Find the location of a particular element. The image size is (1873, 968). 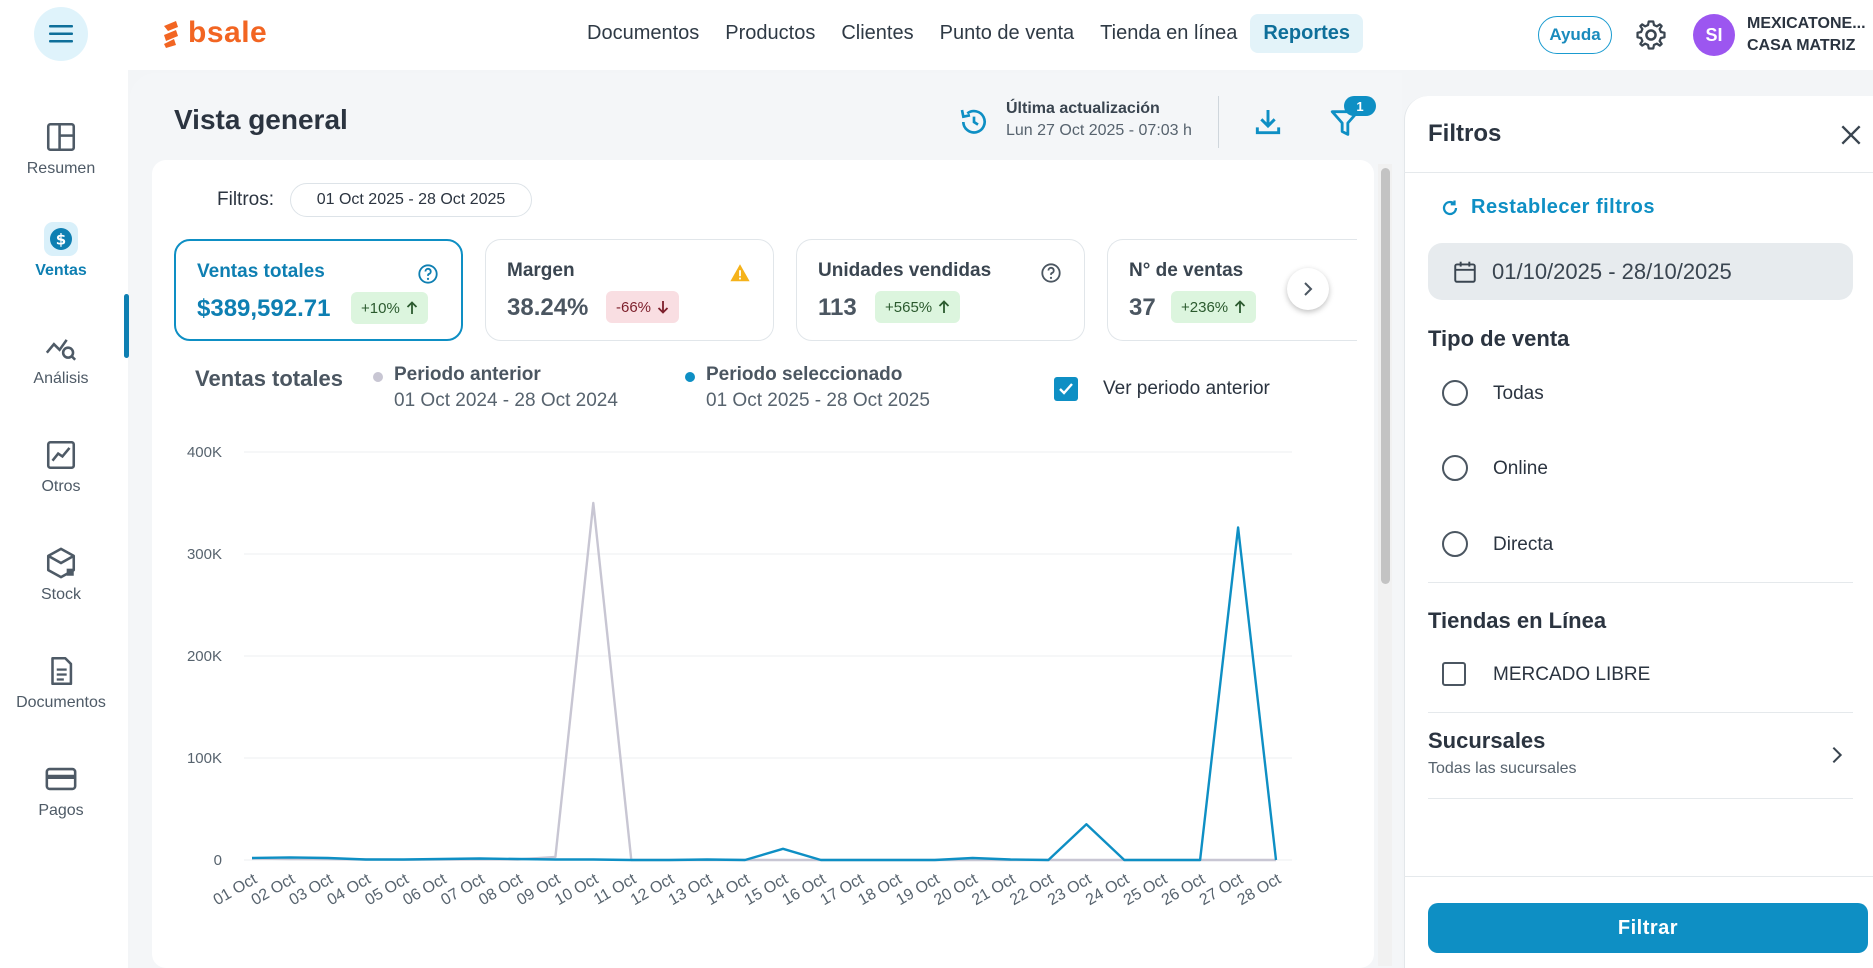

sidebar-item-label: Ventas is located at coordinates (61, 270).